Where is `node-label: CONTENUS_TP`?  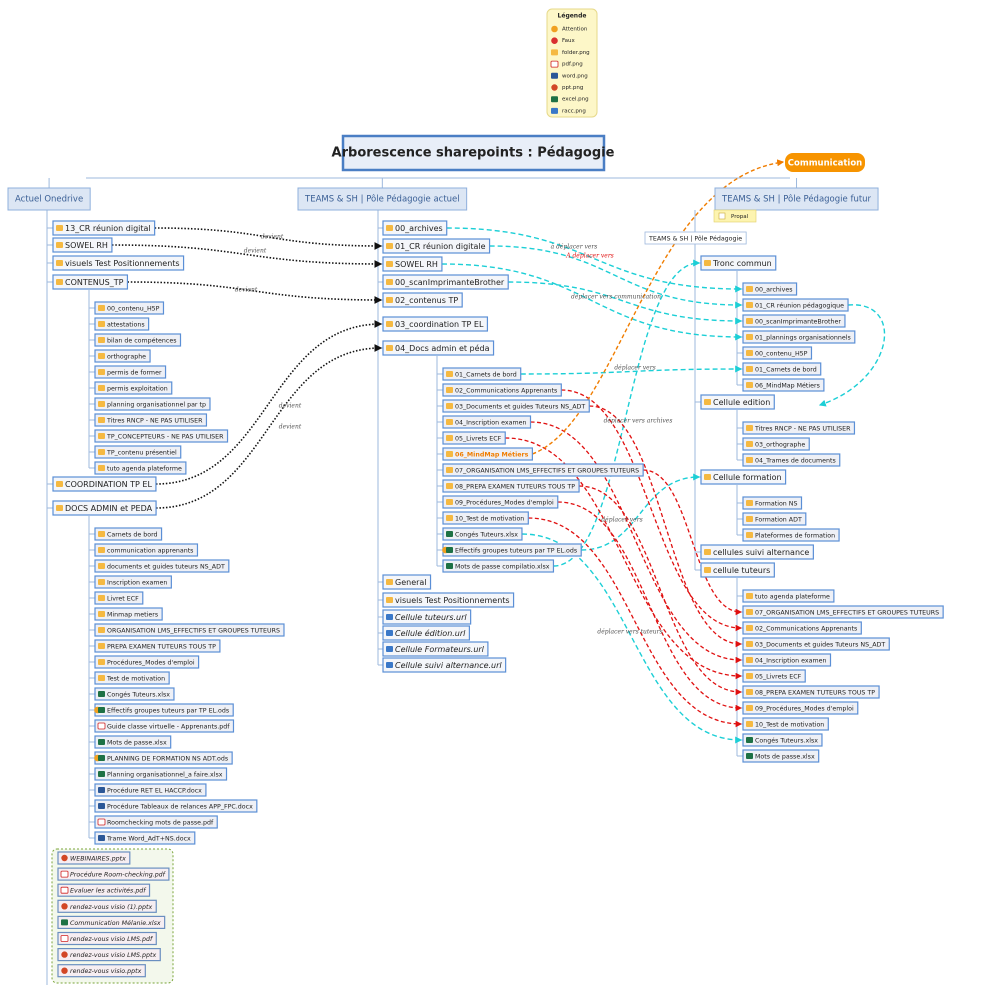 node-label: CONTENUS_TP is located at coordinates (94, 282).